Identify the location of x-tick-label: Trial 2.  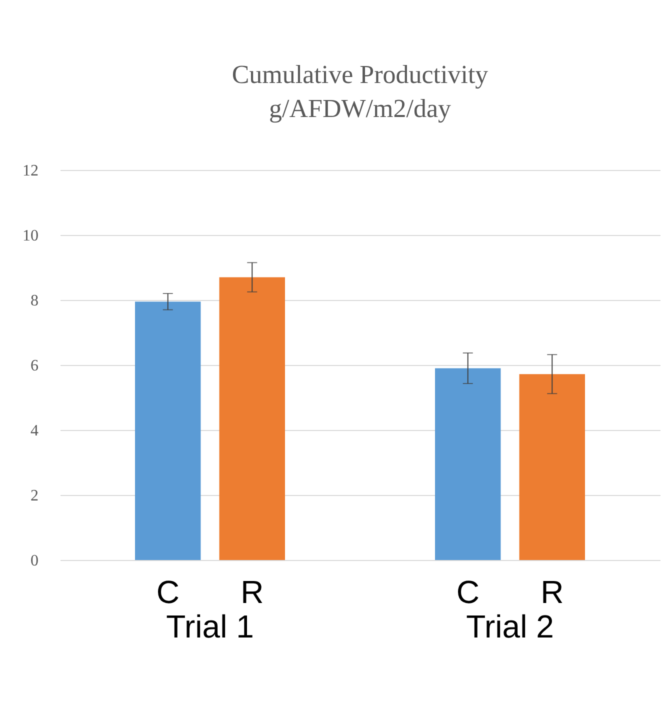
(510, 626).